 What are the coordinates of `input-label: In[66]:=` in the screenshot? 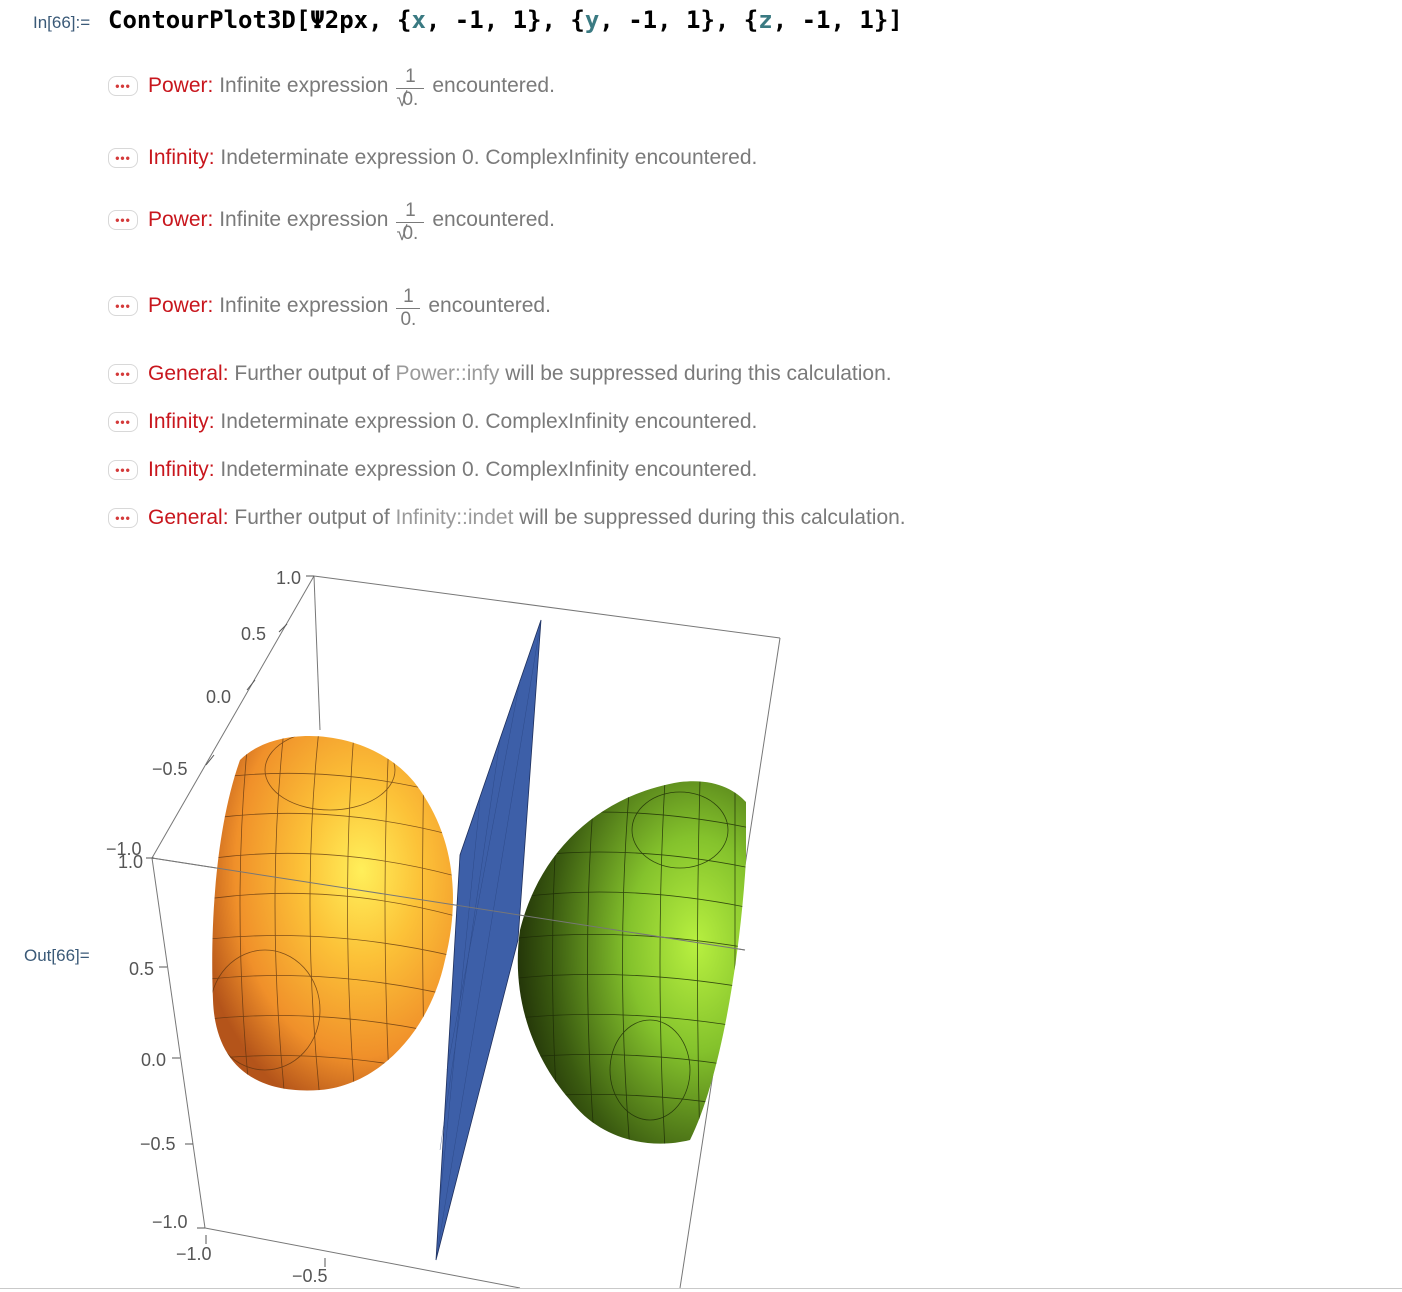 It's located at (62, 22).